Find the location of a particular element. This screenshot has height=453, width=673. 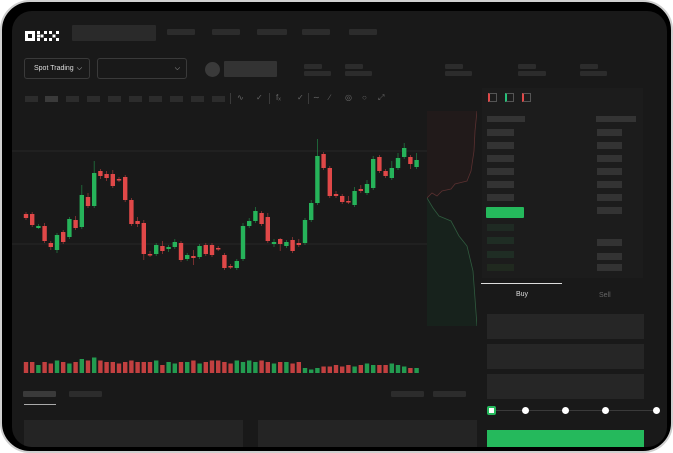

fullscreen-icon: ⤢ is located at coordinates (381, 97).